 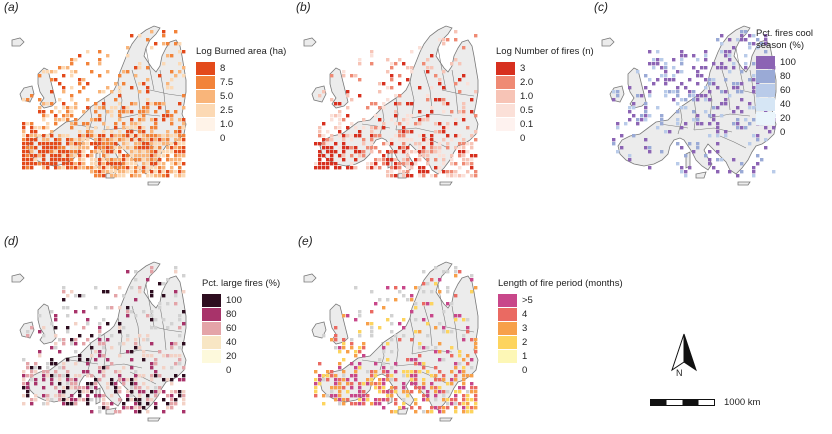 What do you see at coordinates (560, 370) in the screenshot?
I see `legend-entry: 0` at bounding box center [560, 370].